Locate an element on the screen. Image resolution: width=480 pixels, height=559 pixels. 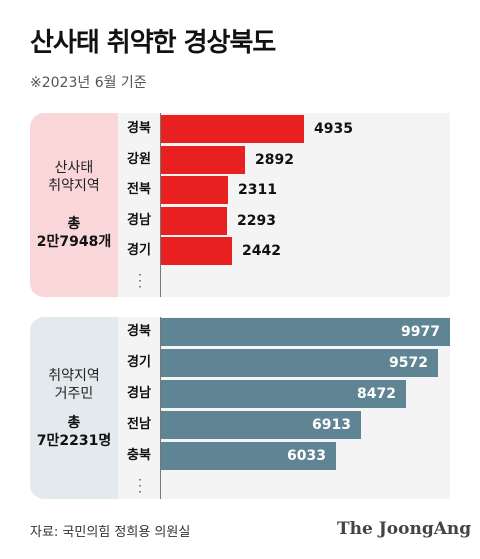
bar-value-label: 9572 is located at coordinates (408, 363).